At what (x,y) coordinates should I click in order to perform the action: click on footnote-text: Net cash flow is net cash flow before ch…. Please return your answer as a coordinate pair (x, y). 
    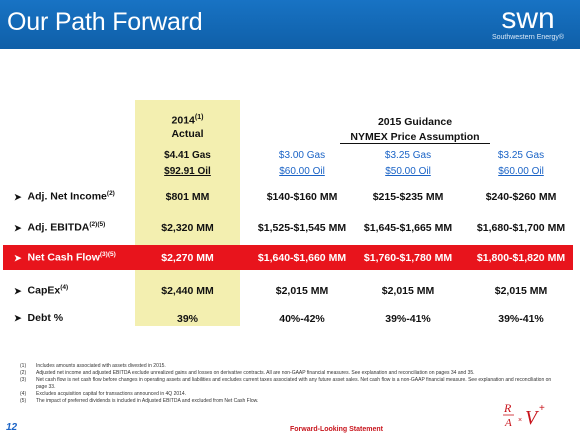
    Looking at the image, I should click on (294, 383).